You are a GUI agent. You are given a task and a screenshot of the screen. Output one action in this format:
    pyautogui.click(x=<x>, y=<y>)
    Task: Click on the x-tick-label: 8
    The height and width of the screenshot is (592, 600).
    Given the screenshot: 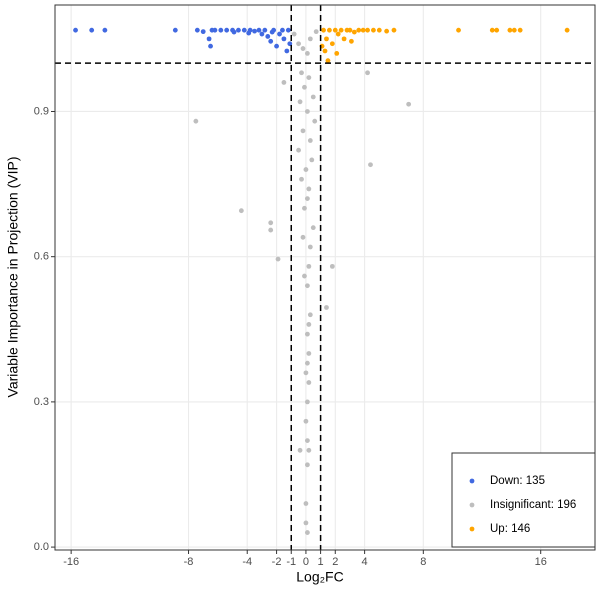 What is the action you would take?
    pyautogui.click(x=423, y=562)
    